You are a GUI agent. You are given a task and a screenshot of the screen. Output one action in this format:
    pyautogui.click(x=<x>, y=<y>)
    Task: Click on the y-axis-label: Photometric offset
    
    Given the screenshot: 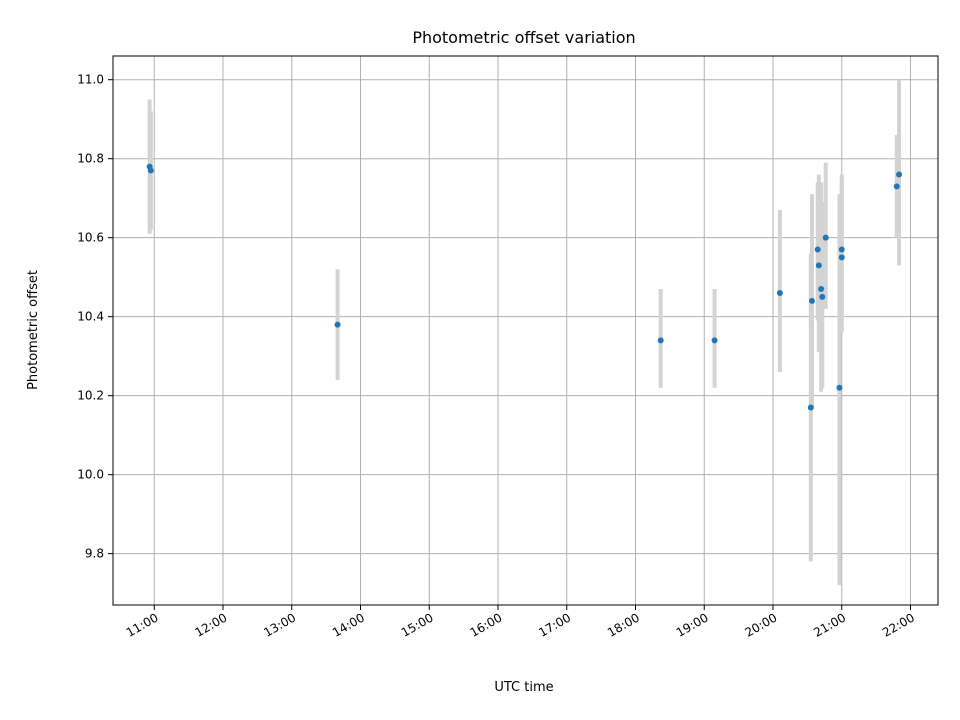 What is the action you would take?
    pyautogui.click(x=33, y=330)
    